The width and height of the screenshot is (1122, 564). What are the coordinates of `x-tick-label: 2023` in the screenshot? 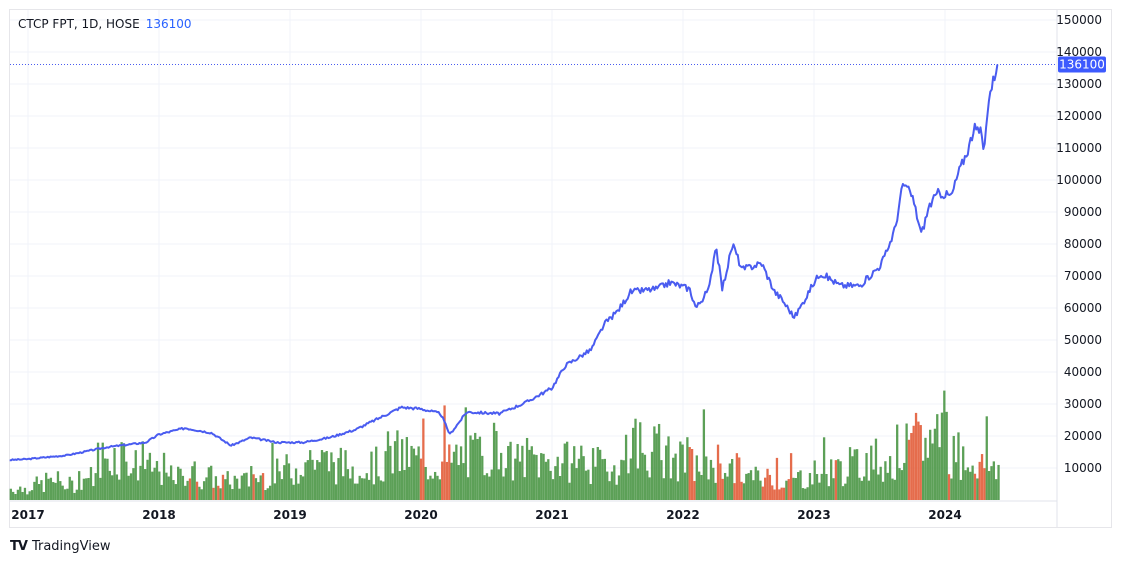 It's located at (813, 515).